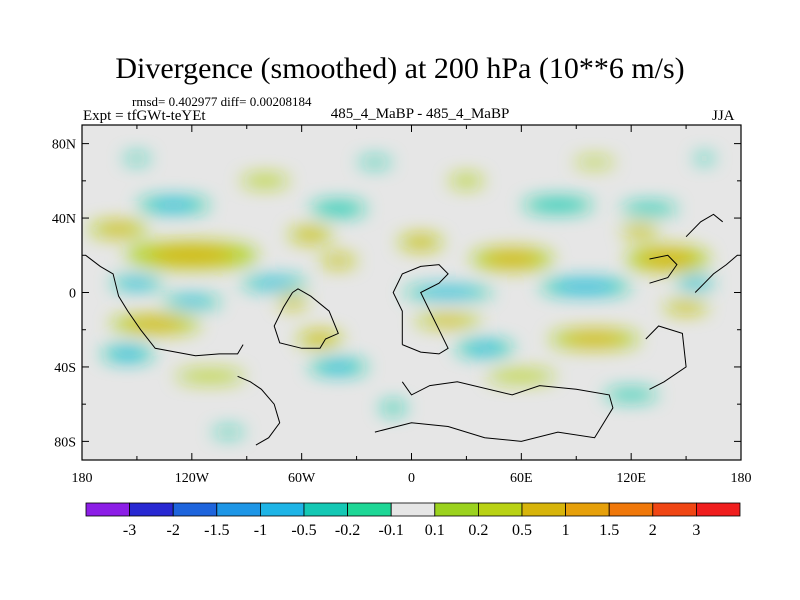 This screenshot has width=800, height=600. I want to click on colorbar: -3 -2 -1.5 -1 -0.5 -0.2 -0.1 0.1 0.2 0.5 1 1.5 2 3, so click(413, 520).